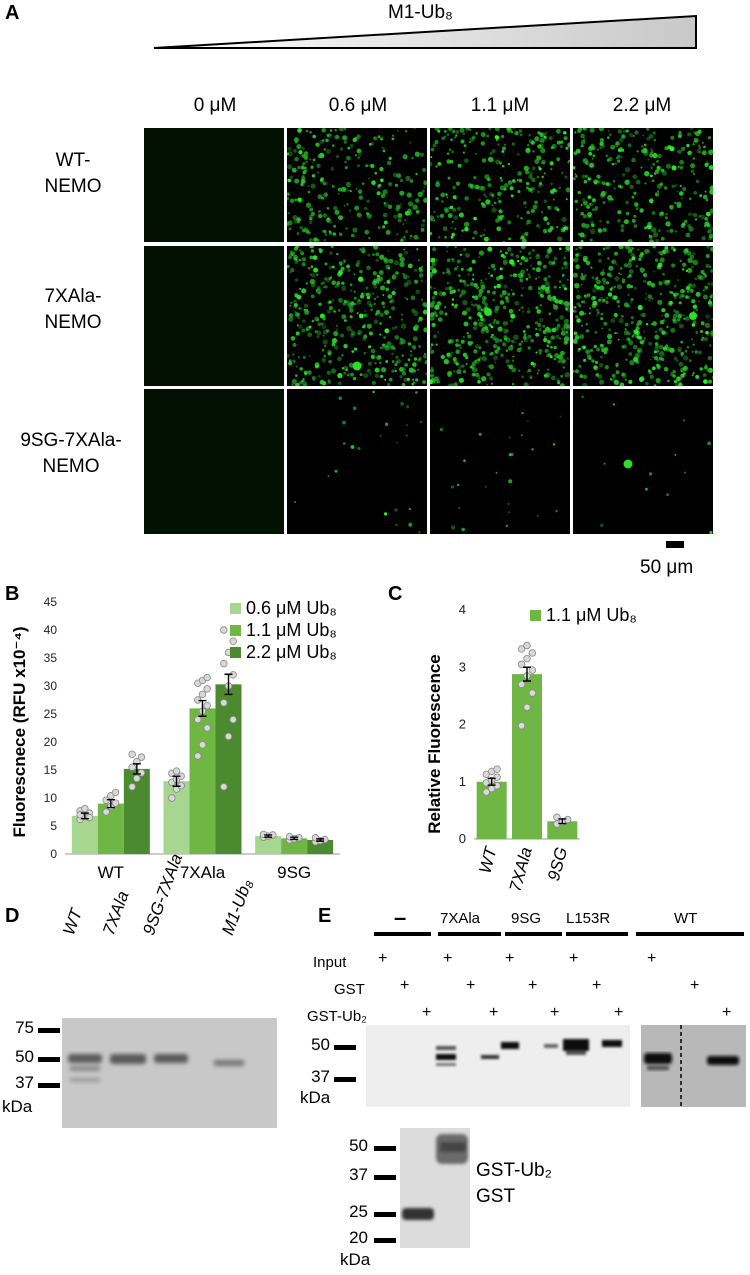 The image size is (750, 1275). What do you see at coordinates (500, 461) in the screenshot?
I see `micrograph-r3-c3` at bounding box center [500, 461].